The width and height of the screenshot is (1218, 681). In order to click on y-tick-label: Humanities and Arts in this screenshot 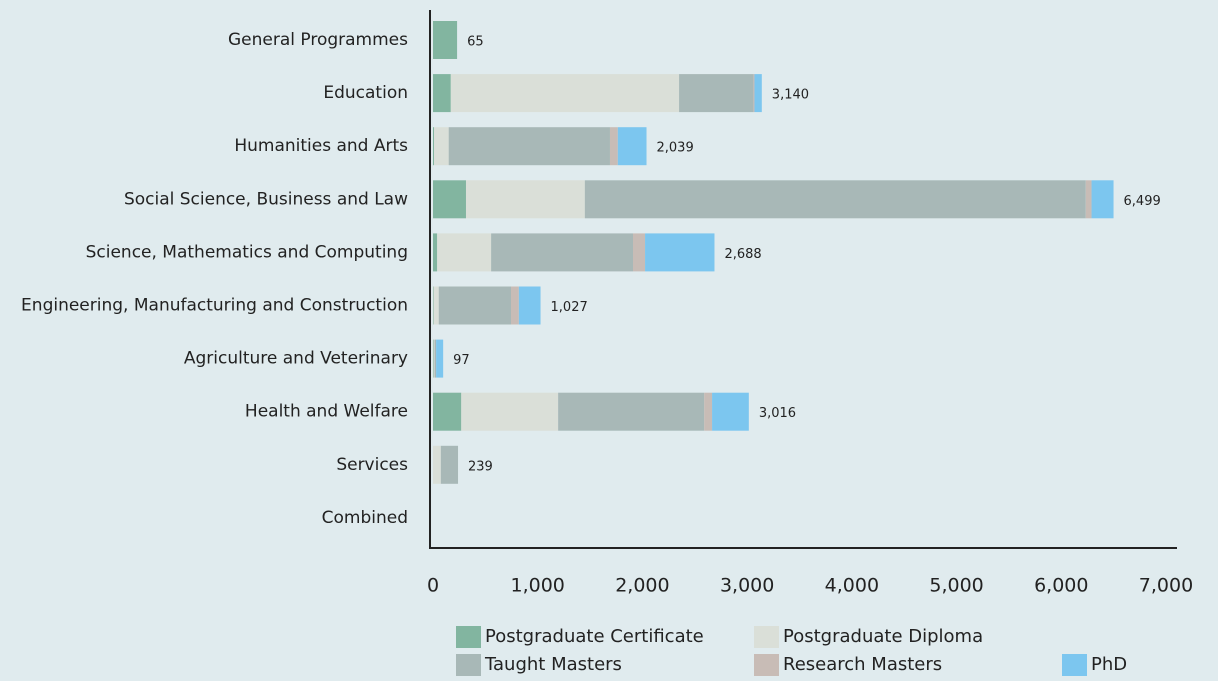, I will do `click(321, 146)`.